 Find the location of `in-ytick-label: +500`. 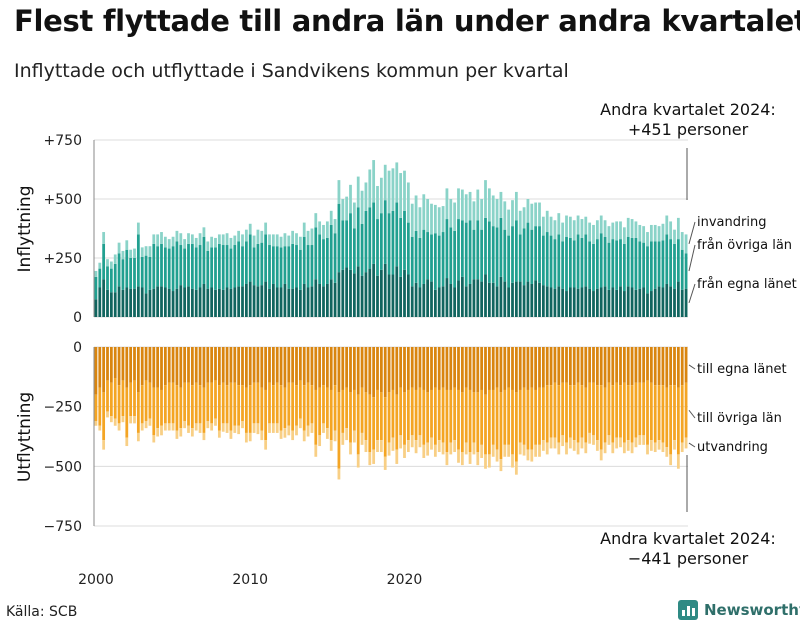

in-ytick-label: +500 is located at coordinates (63, 200).